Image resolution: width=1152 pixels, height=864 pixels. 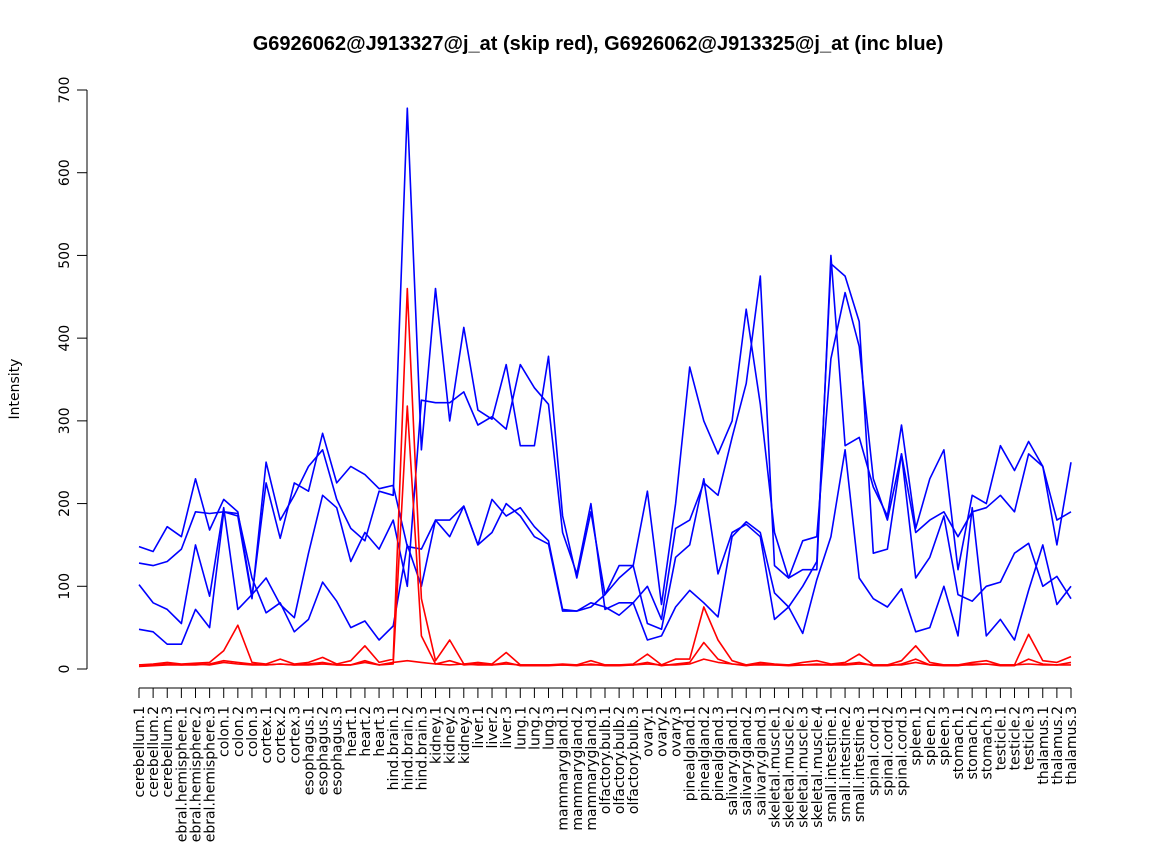 What do you see at coordinates (804, 767) in the screenshot?
I see `x-tick-label: skeletal.muscle.3` at bounding box center [804, 767].